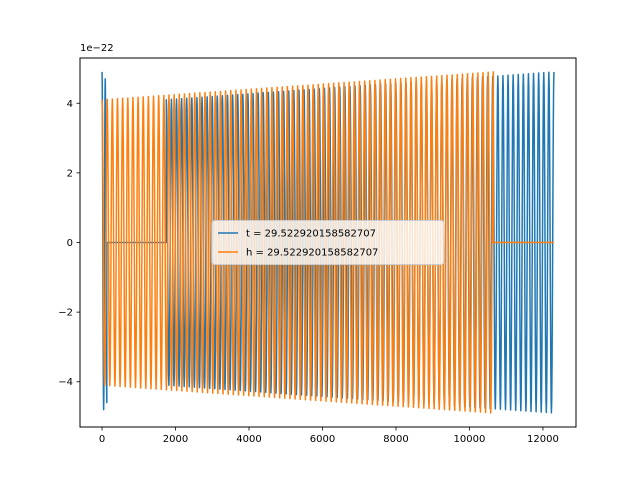 This screenshot has width=640, height=480. What do you see at coordinates (311, 234) in the screenshot?
I see `legend-label-0: t = 29.522920158582707` at bounding box center [311, 234].